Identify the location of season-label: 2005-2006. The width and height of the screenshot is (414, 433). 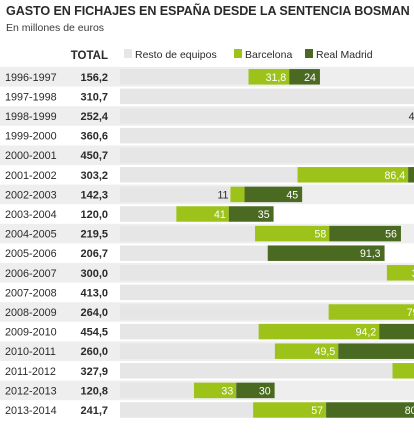
(31, 254).